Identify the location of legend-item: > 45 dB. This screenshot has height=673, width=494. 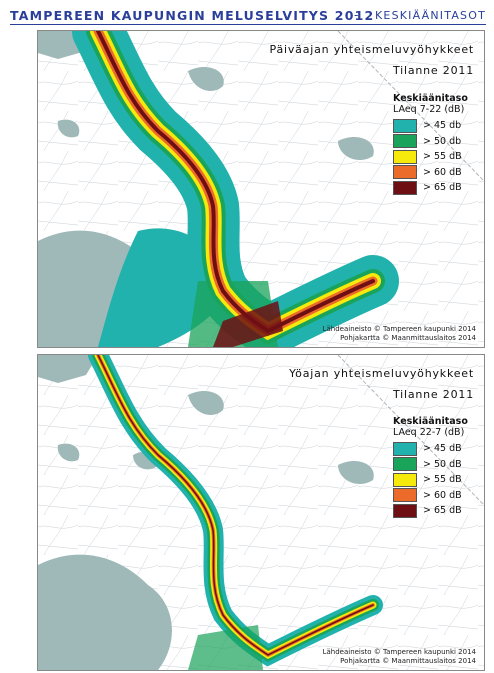
(435, 449).